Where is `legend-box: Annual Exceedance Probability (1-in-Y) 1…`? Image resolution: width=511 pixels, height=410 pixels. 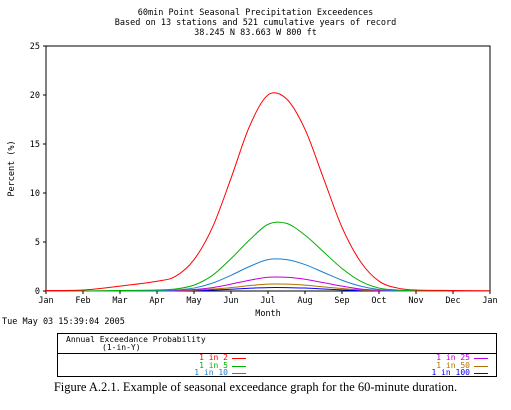 legend-box: Annual Exceedance Probability (1-in-Y) 1… is located at coordinates (277, 355).